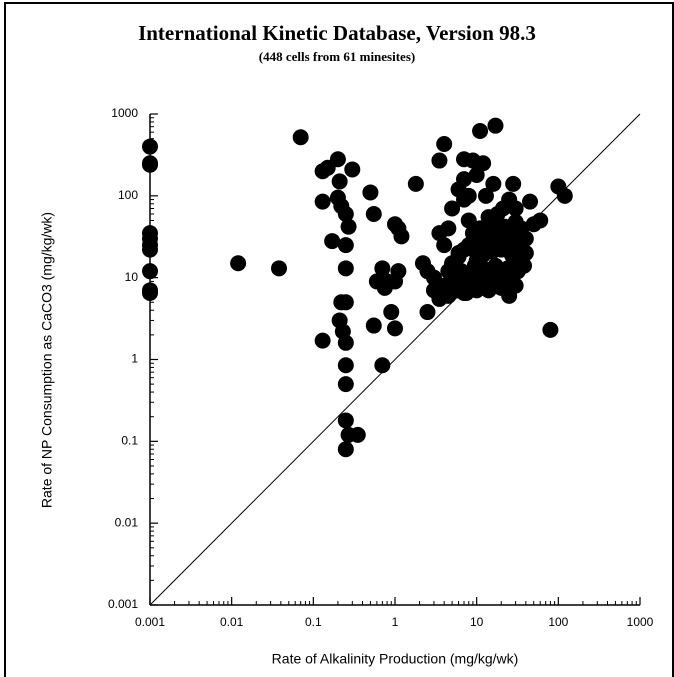  I want to click on y-tick-label: 0.001, so click(123, 604).